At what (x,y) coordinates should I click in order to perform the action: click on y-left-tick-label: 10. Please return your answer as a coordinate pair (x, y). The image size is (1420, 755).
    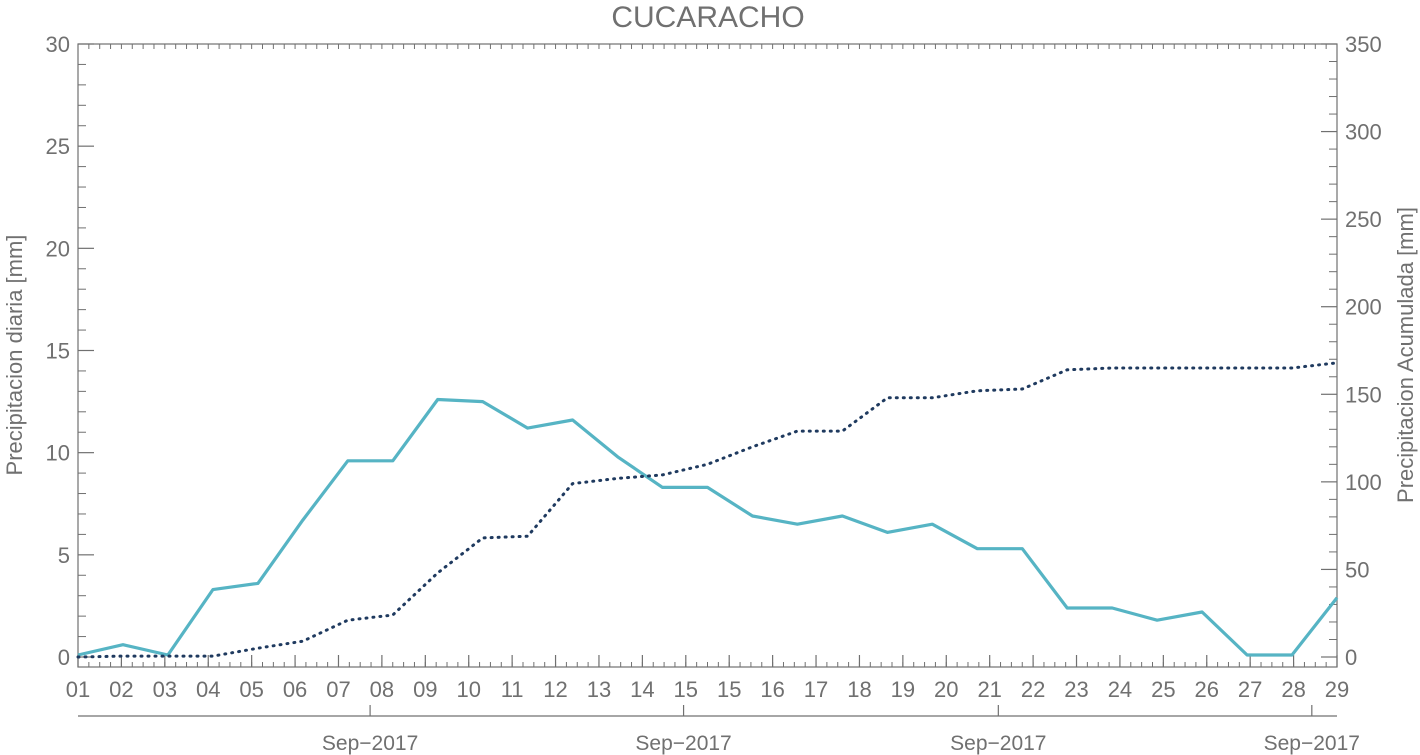
    Looking at the image, I should click on (58, 453).